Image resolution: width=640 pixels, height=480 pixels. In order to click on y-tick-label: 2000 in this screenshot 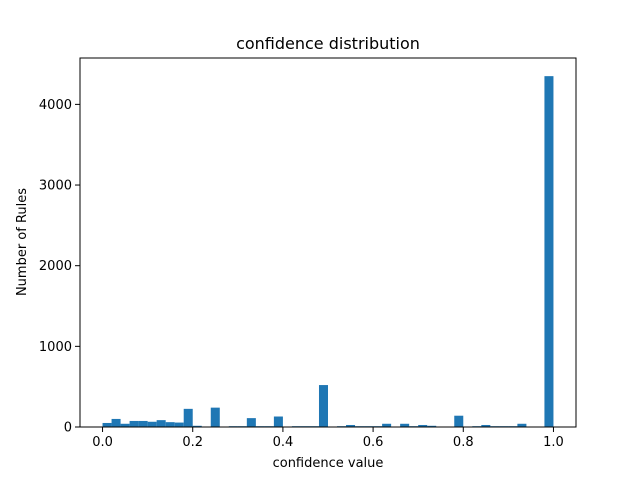, I will do `click(55, 266)`.